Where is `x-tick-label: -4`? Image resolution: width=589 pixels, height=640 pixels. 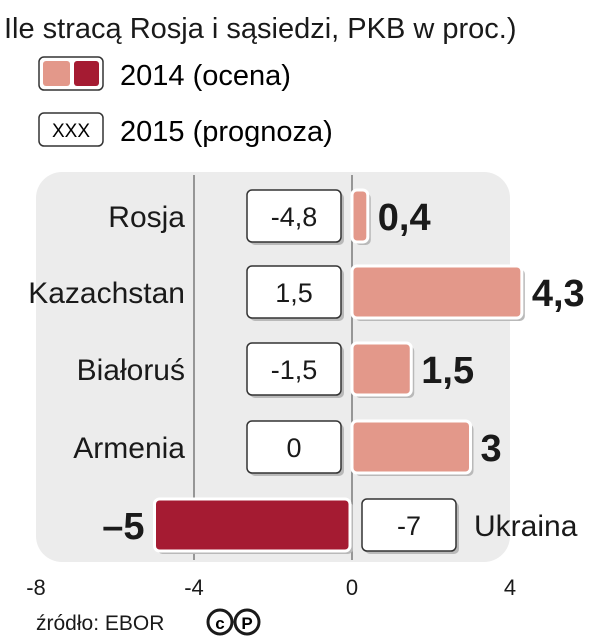
x-tick-label: -4 is located at coordinates (194, 587).